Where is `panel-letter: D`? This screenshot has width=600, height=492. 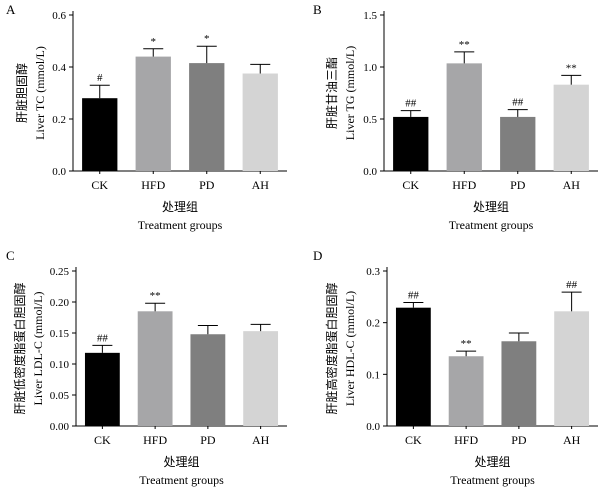
panel-letter: D is located at coordinates (317, 255).